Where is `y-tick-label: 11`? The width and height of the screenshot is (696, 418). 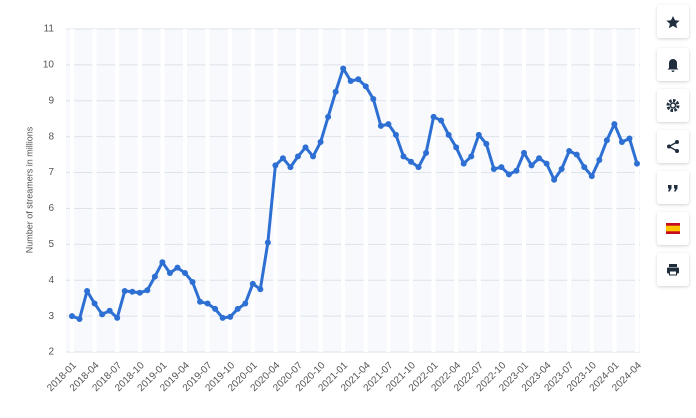 y-tick-label: 11 is located at coordinates (49, 29).